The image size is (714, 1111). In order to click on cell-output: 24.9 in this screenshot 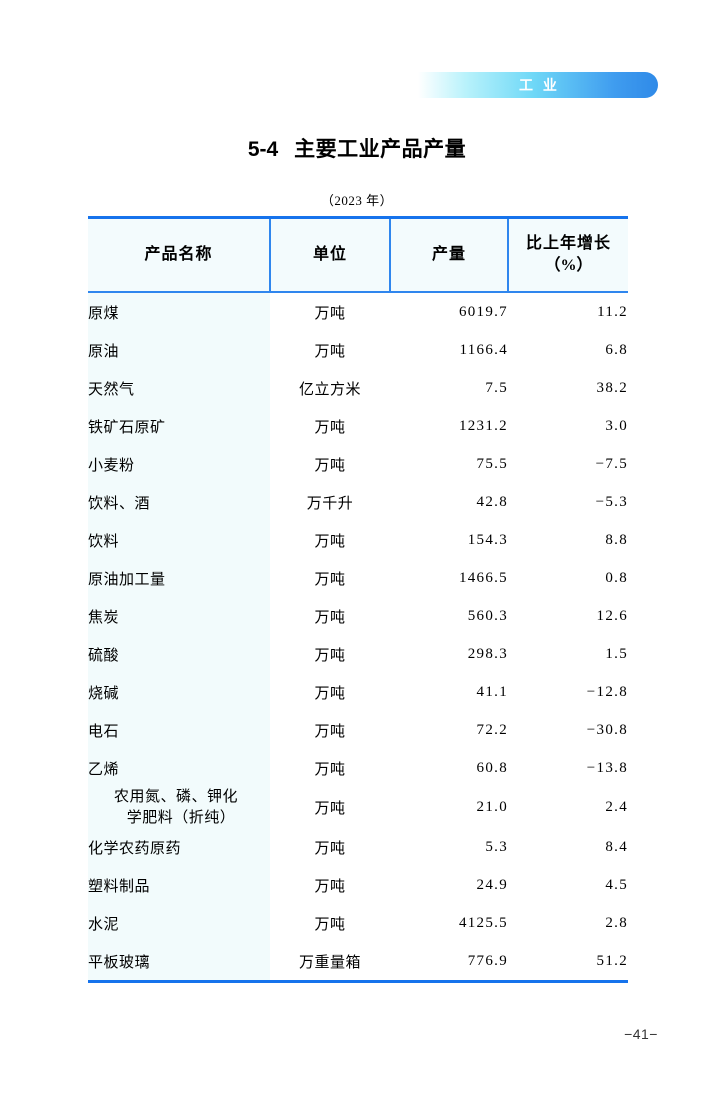, I will do `click(449, 885)`.